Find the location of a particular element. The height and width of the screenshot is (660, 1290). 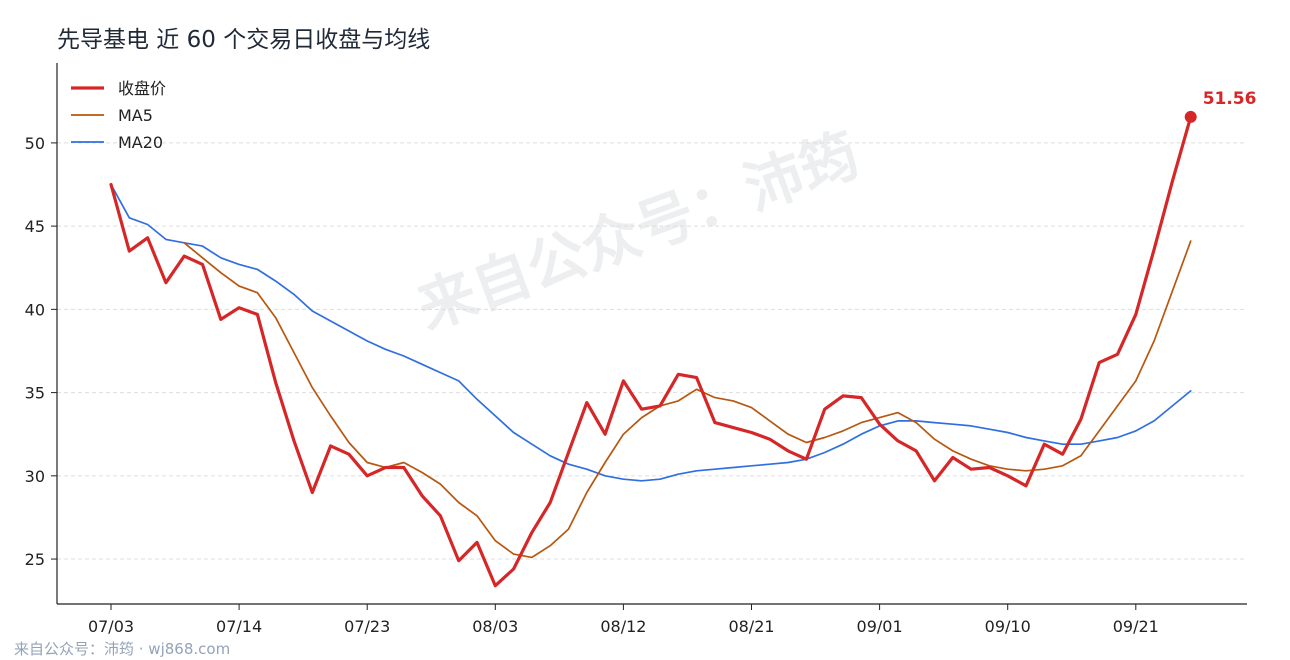

legend-label: MA20 is located at coordinates (140, 142).